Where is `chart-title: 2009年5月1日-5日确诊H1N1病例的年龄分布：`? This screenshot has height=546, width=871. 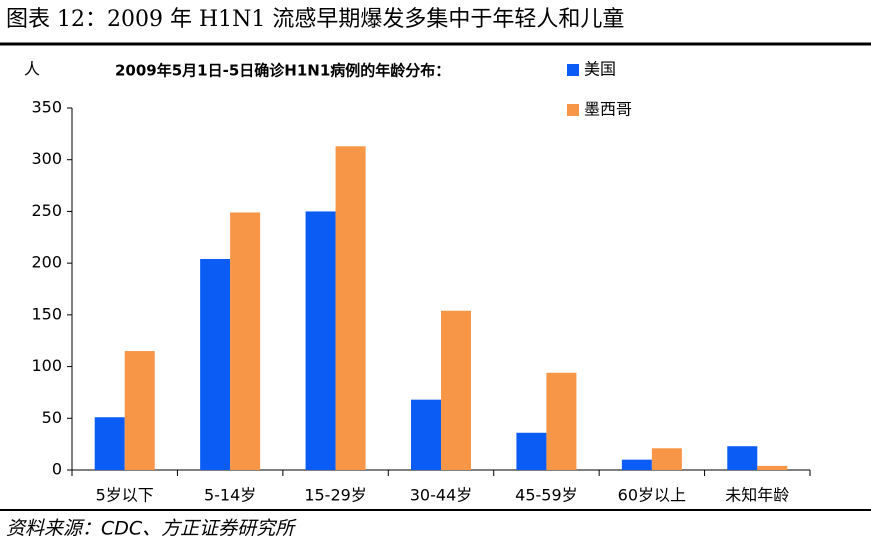
chart-title: 2009年5月1日-5日确诊H1N1病例的年龄分布： is located at coordinates (282, 71).